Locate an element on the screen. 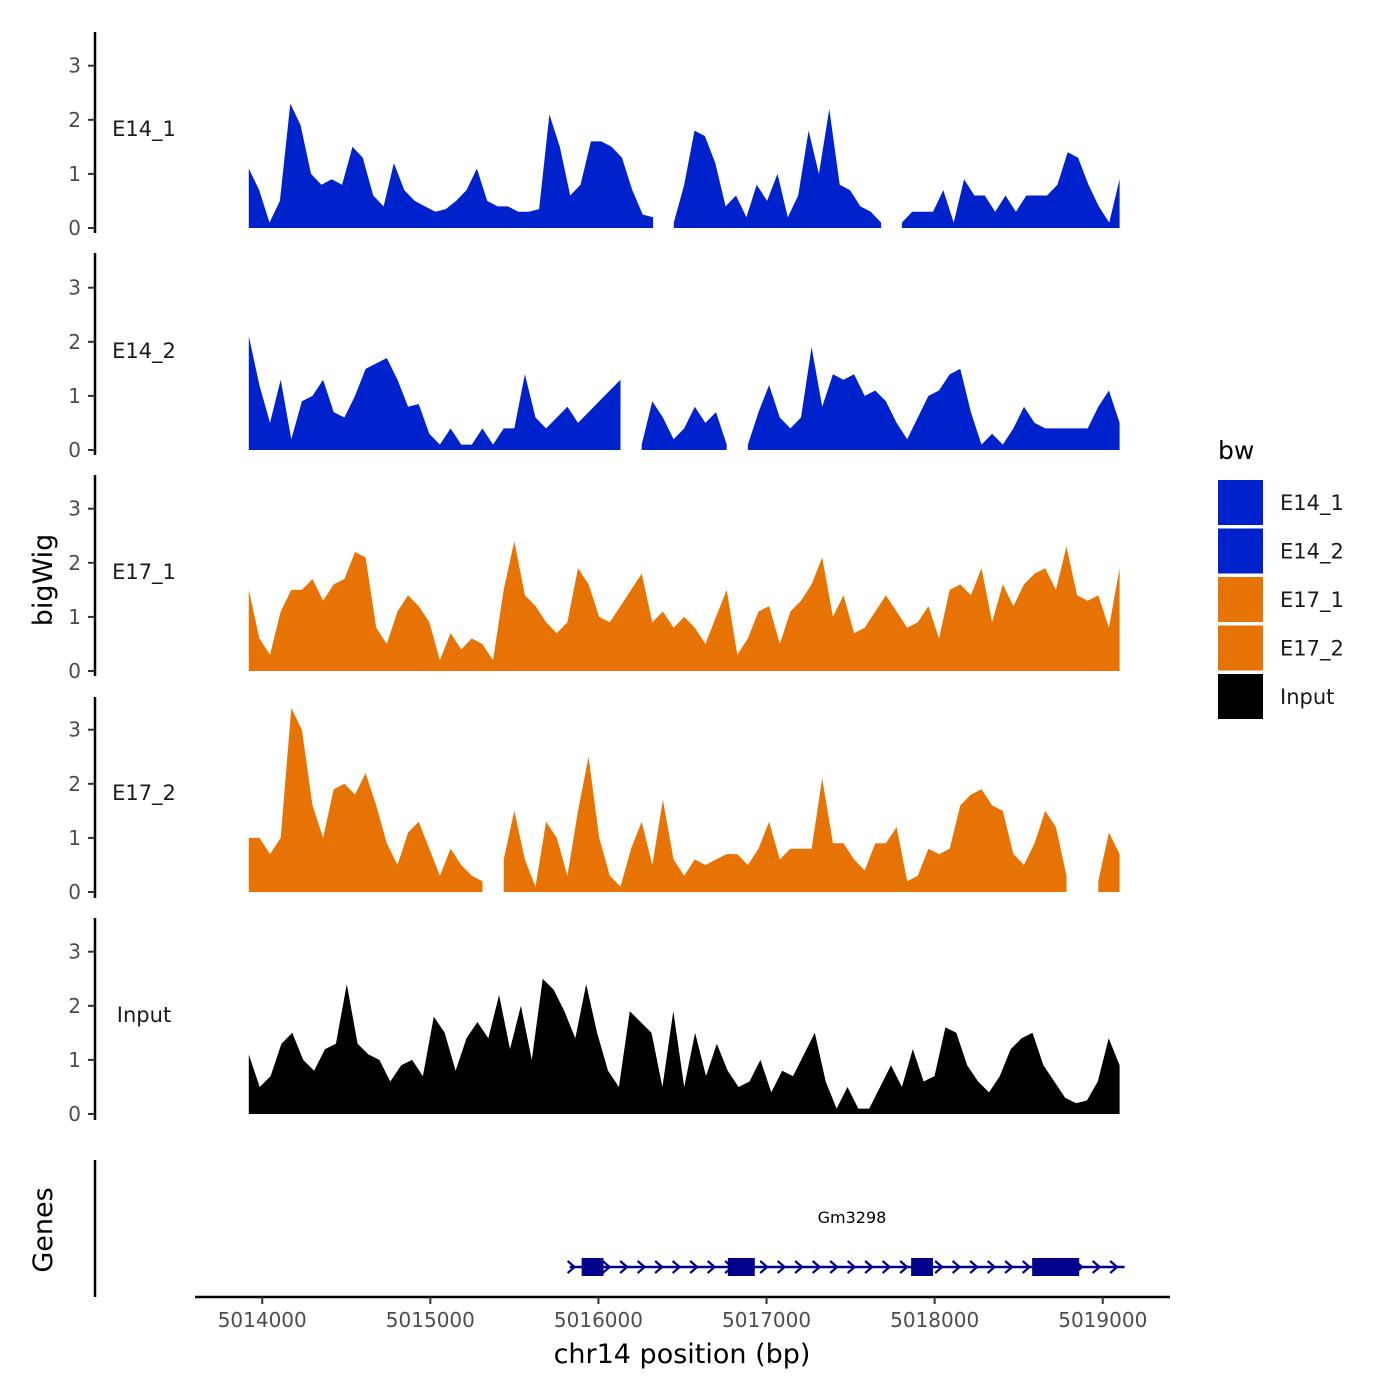 The height and width of the screenshot is (1400, 1400). x-tick-label: 5014000 is located at coordinates (262, 1320).